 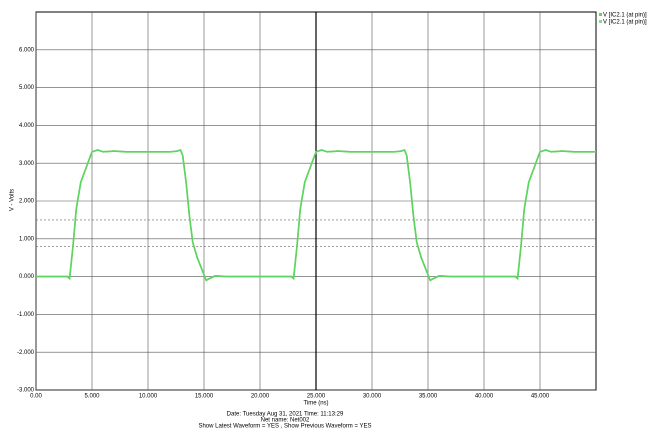 What do you see at coordinates (27, 88) in the screenshot?
I see `y-tick-label: 5.000` at bounding box center [27, 88].